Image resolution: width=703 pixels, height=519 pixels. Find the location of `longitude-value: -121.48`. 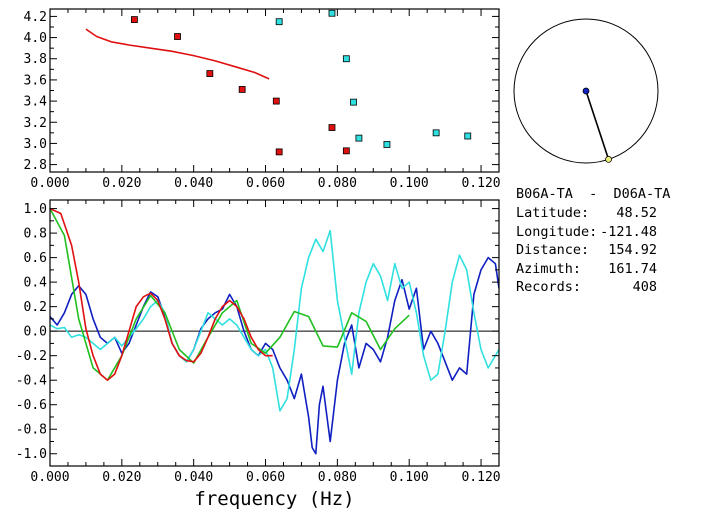

longitude-value: -121.48 is located at coordinates (628, 231).